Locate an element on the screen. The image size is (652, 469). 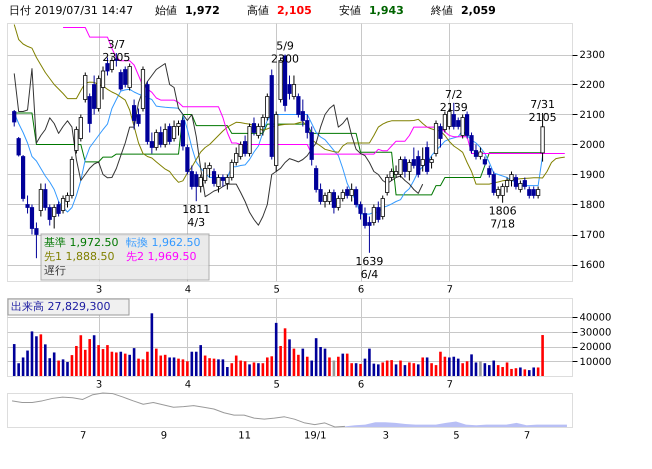
y-tick-label: 2100 is located at coordinates (592, 115).